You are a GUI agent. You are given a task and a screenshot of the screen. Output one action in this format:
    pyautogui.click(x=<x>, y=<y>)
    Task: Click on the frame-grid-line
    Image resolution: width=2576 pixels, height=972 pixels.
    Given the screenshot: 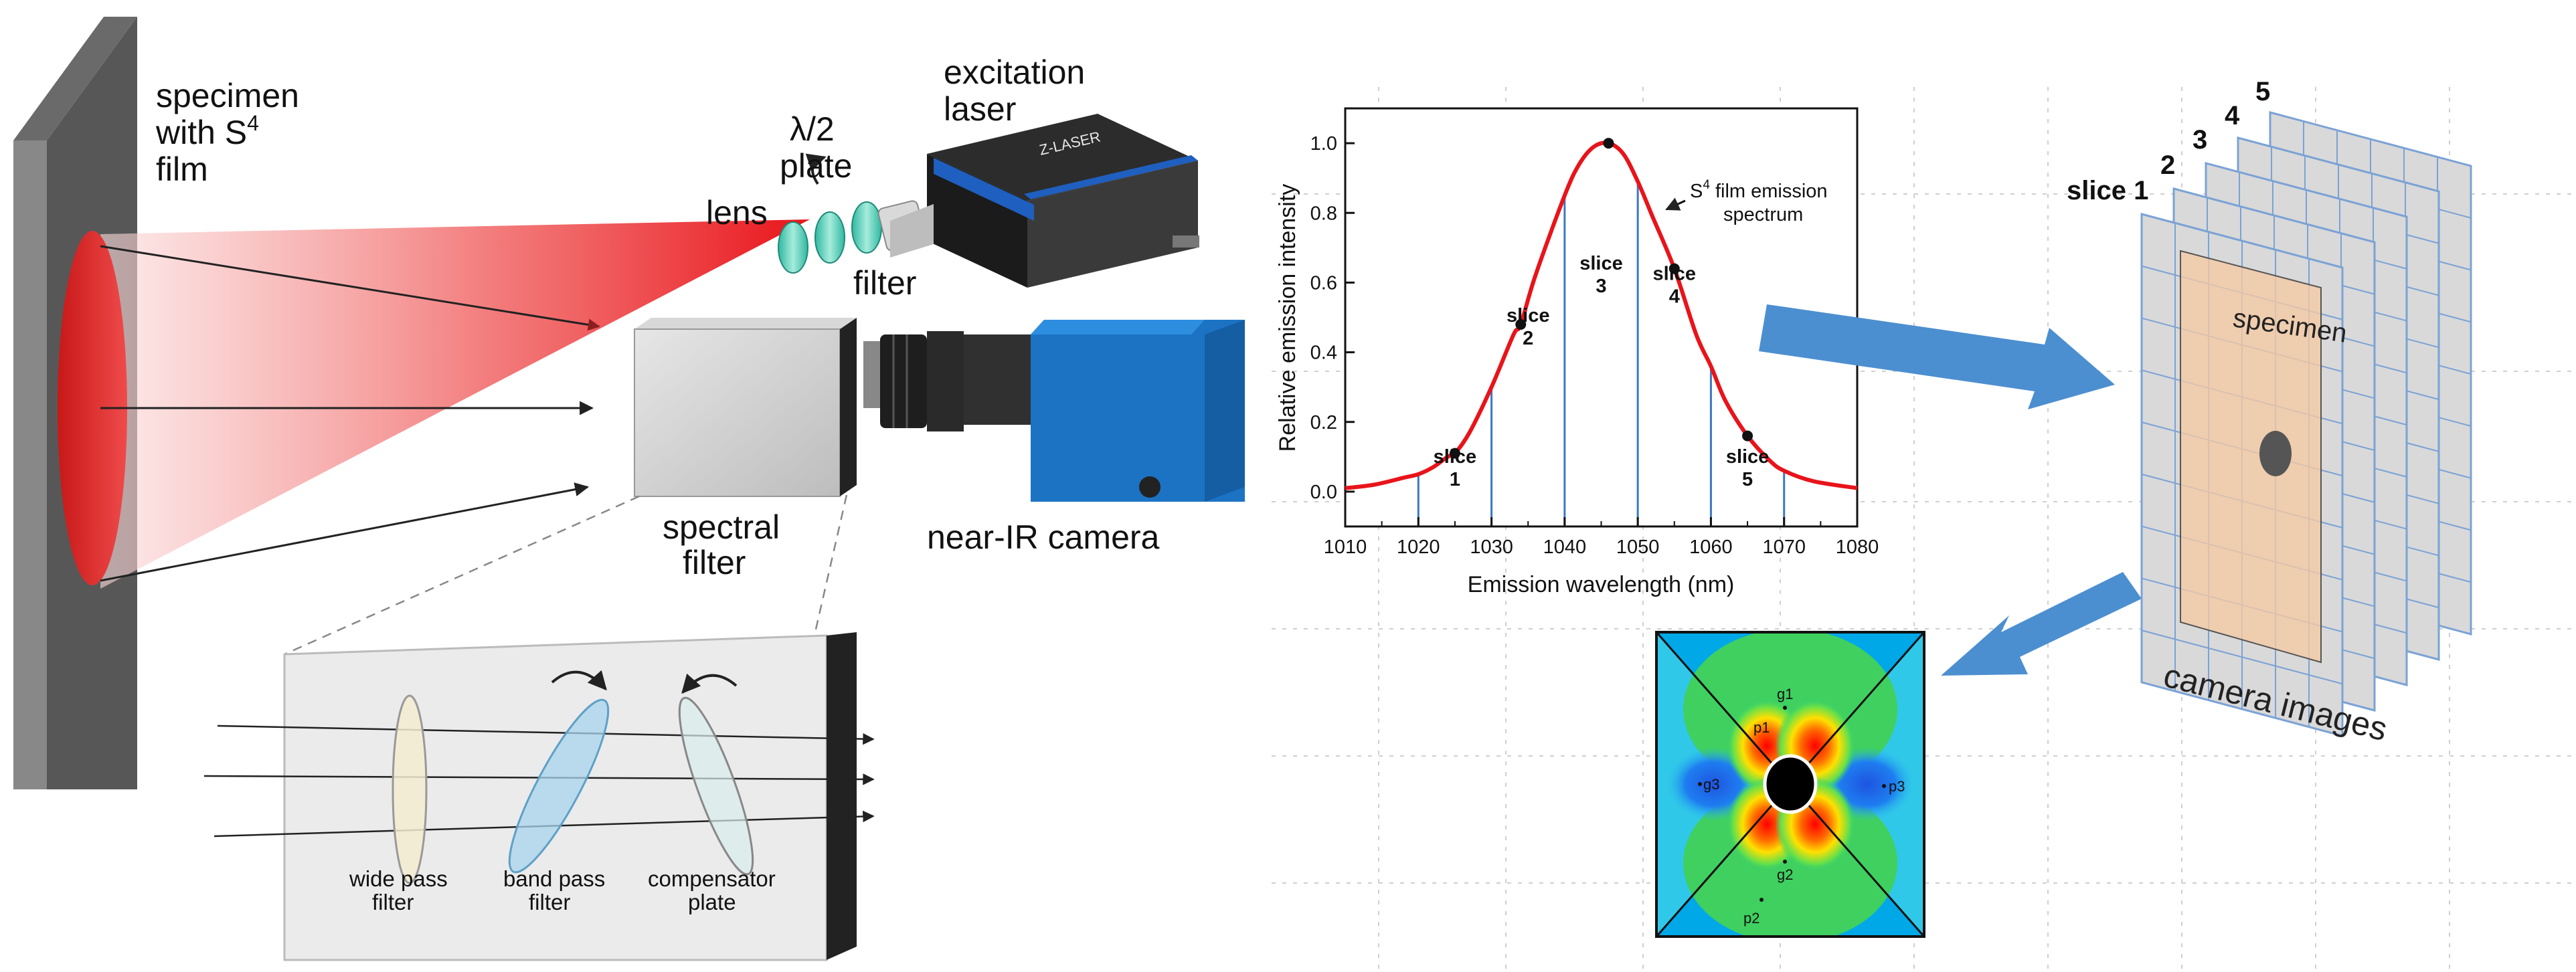 What is the action you would take?
    pyautogui.click(x=2242, y=657)
    